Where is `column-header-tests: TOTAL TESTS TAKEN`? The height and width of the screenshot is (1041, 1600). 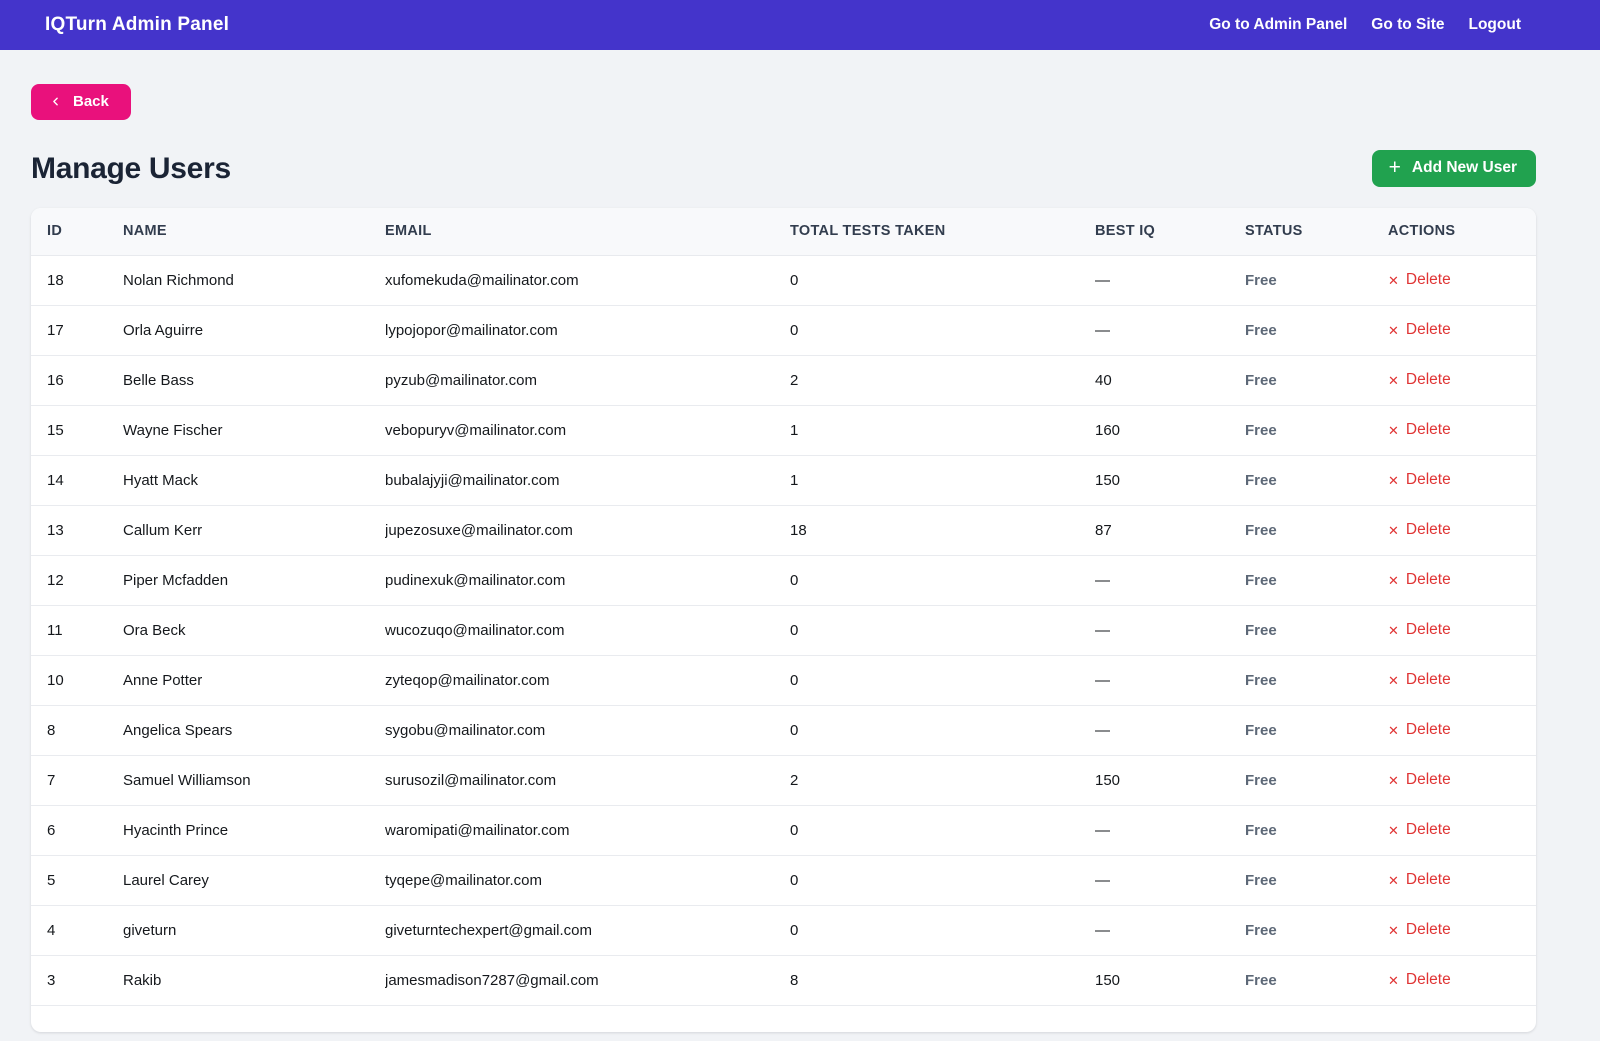 column-header-tests: TOTAL TESTS TAKEN is located at coordinates (942, 232).